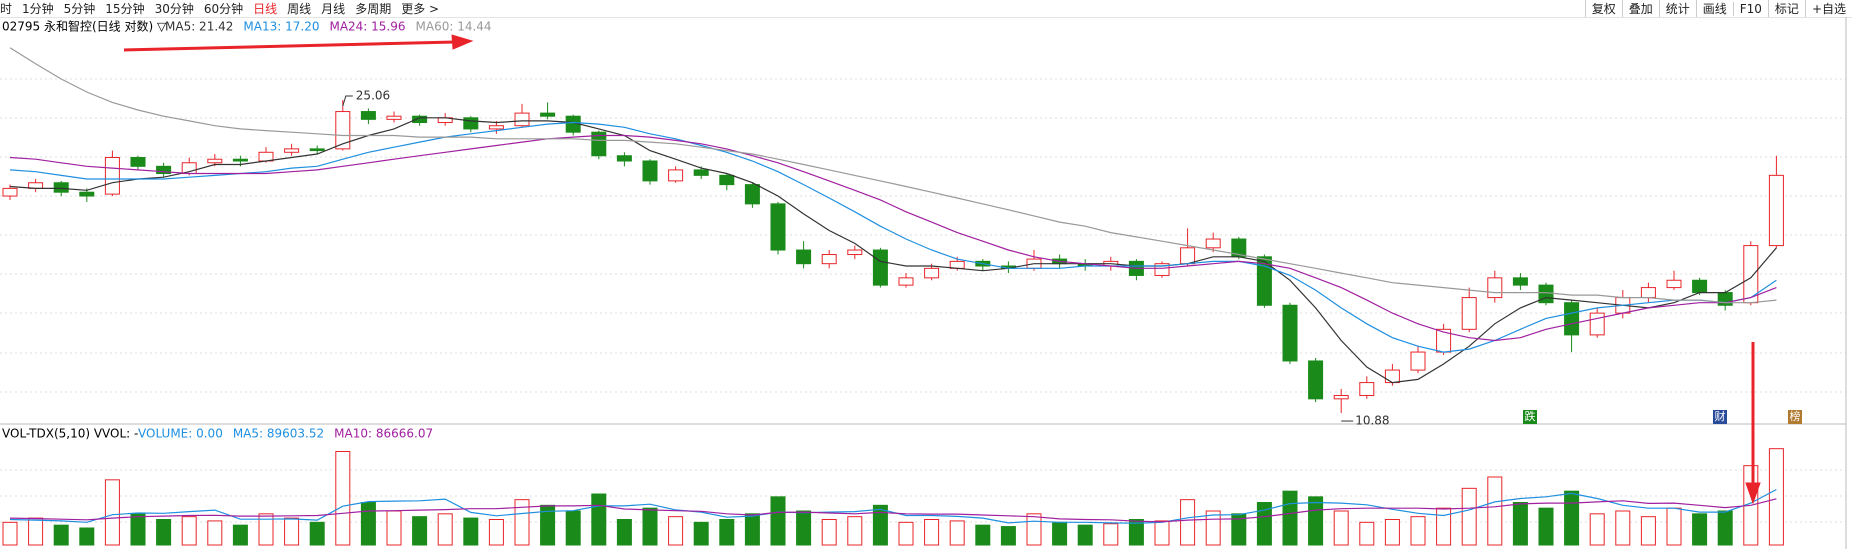  What do you see at coordinates (373, 9) in the screenshot?
I see `period-tab: 多周期` at bounding box center [373, 9].